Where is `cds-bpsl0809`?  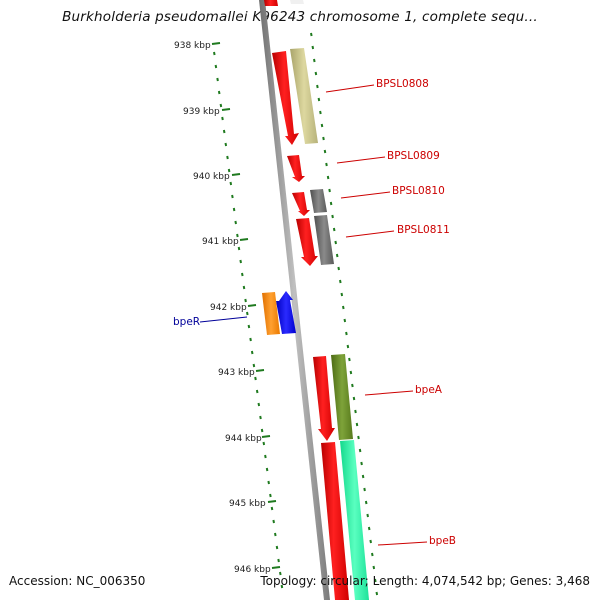
cds-bpsl0809 is located at coordinates (296, 168).